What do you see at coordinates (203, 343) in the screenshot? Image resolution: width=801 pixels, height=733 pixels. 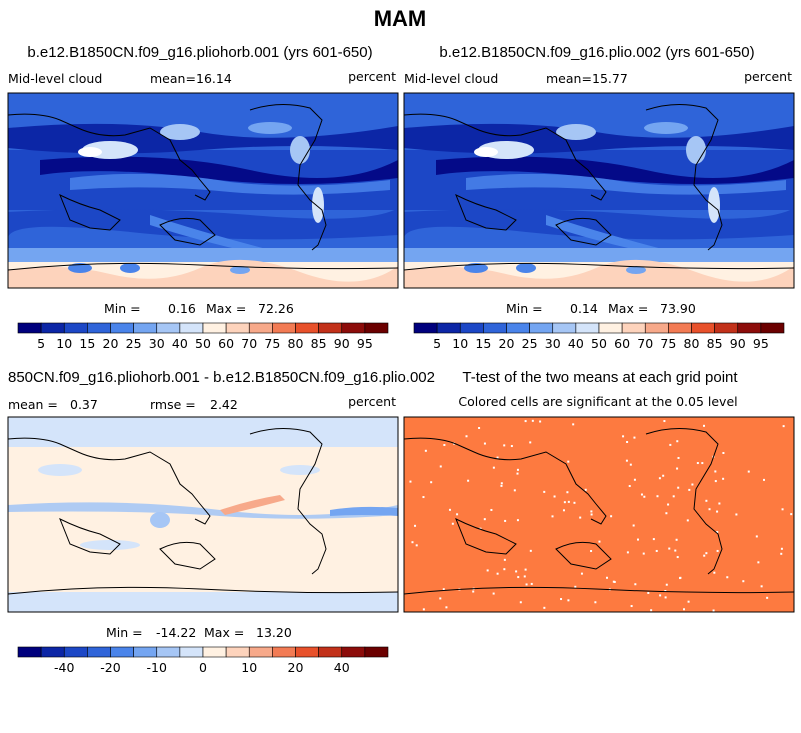 I see `colorbar-tick-label: 50` at bounding box center [203, 343].